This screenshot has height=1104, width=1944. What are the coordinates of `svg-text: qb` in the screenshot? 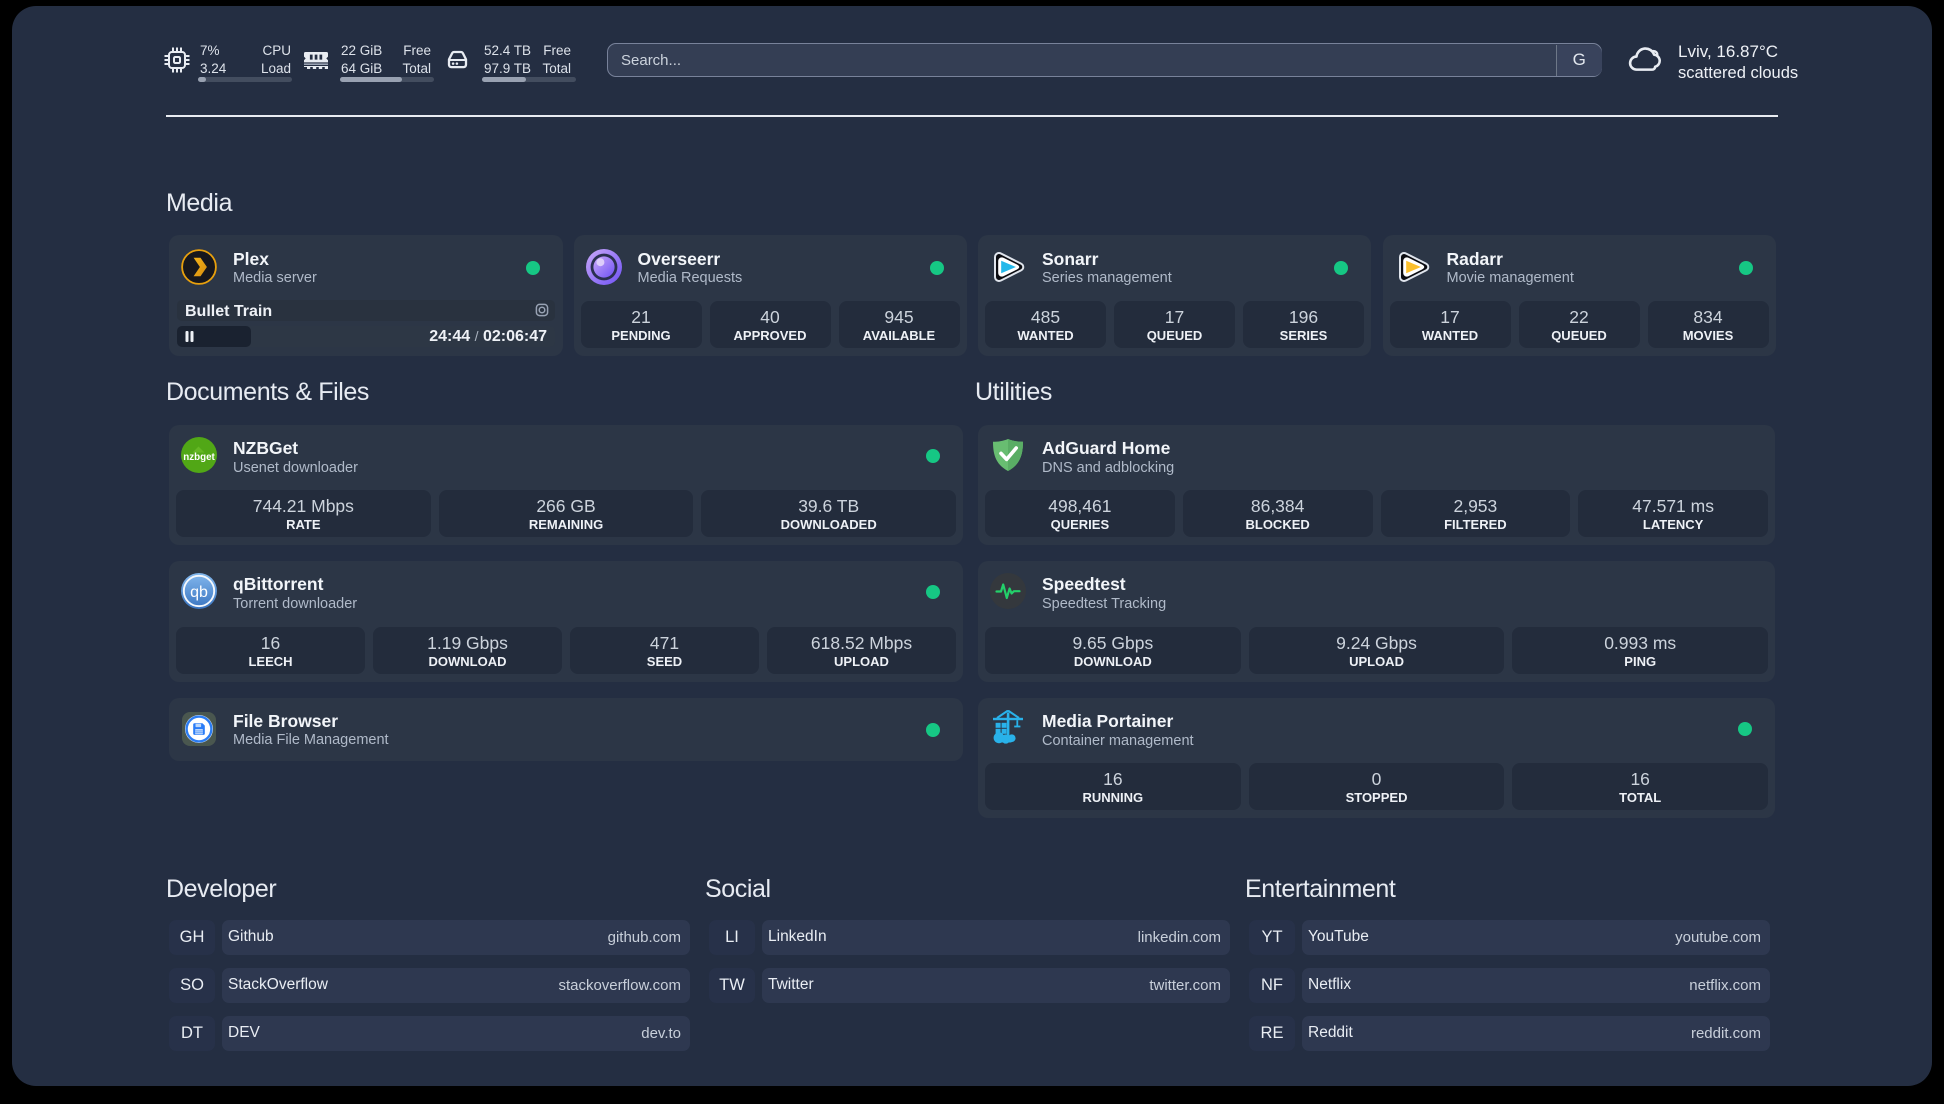 It's located at (199, 592).